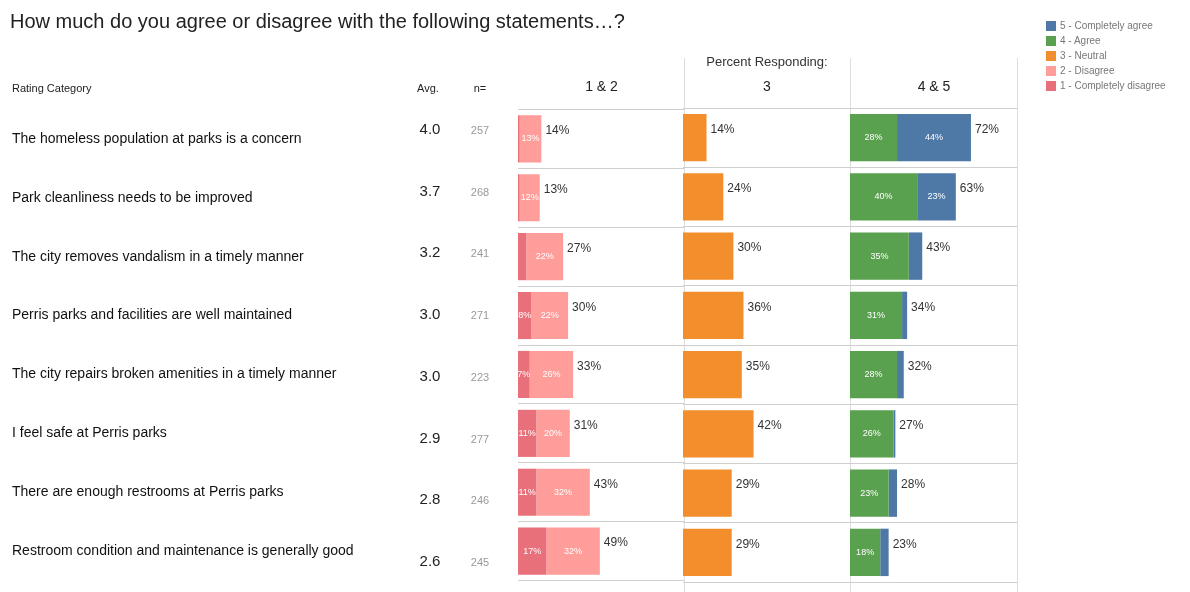 This screenshot has height=592, width=1190. Describe the element at coordinates (589, 365) in the screenshot. I see `total-label: 33%` at that location.